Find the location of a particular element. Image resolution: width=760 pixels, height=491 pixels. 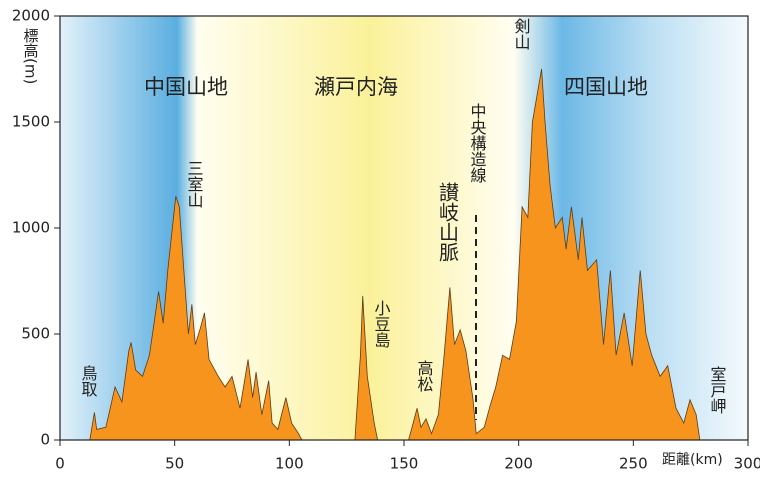

annotation: 鳥取 is located at coordinates (88, 381).